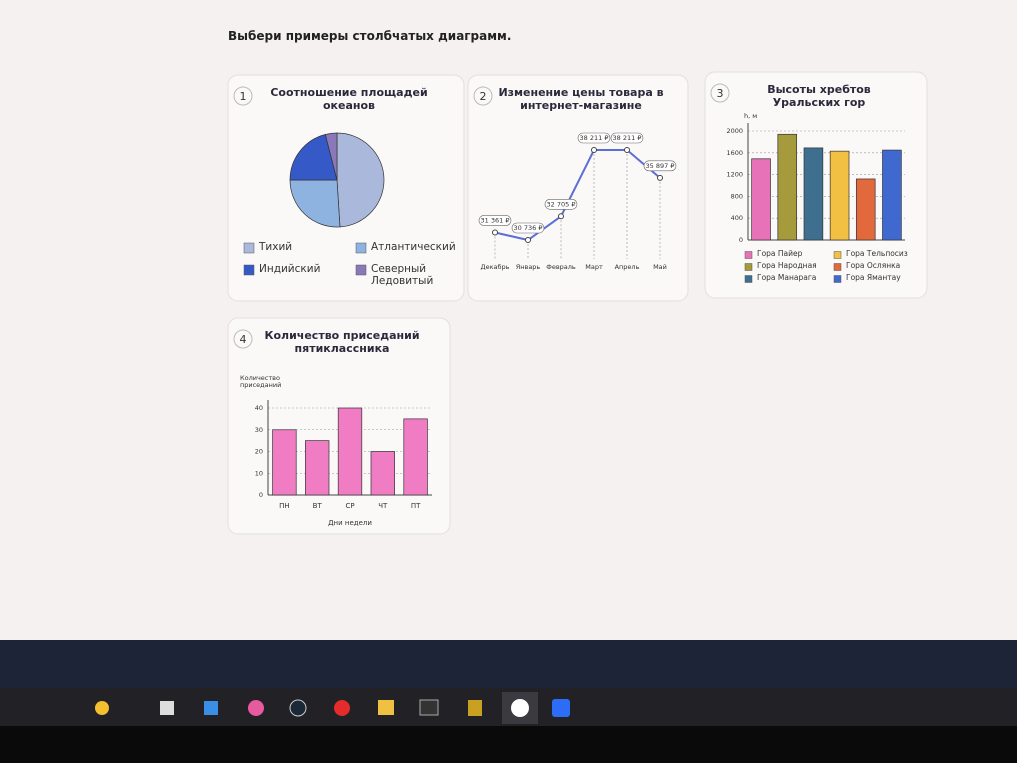  I want to click on card, so click(578, 188).